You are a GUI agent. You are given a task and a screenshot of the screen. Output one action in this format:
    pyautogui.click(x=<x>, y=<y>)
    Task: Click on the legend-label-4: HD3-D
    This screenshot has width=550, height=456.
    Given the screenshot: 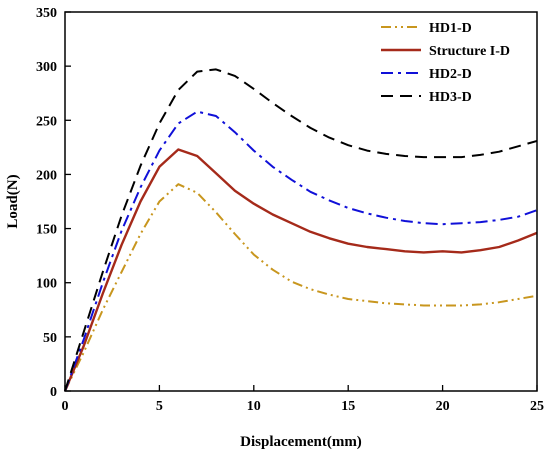 What is the action you would take?
    pyautogui.click(x=450, y=97)
    